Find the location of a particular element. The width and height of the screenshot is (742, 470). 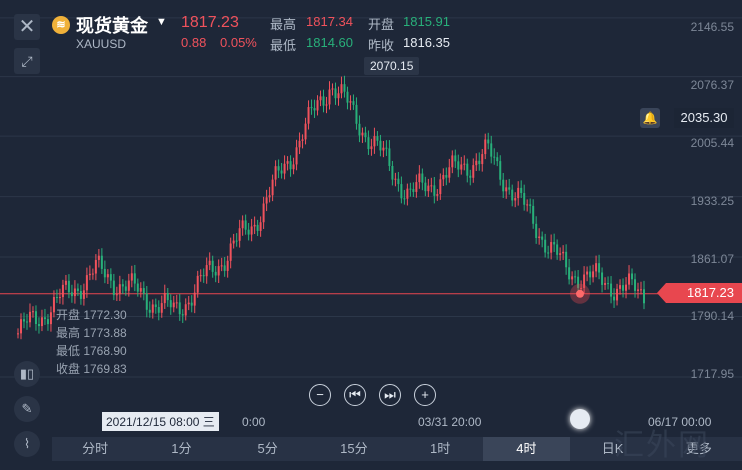

skip-back-icon: ⏮ is located at coordinates (355, 394).